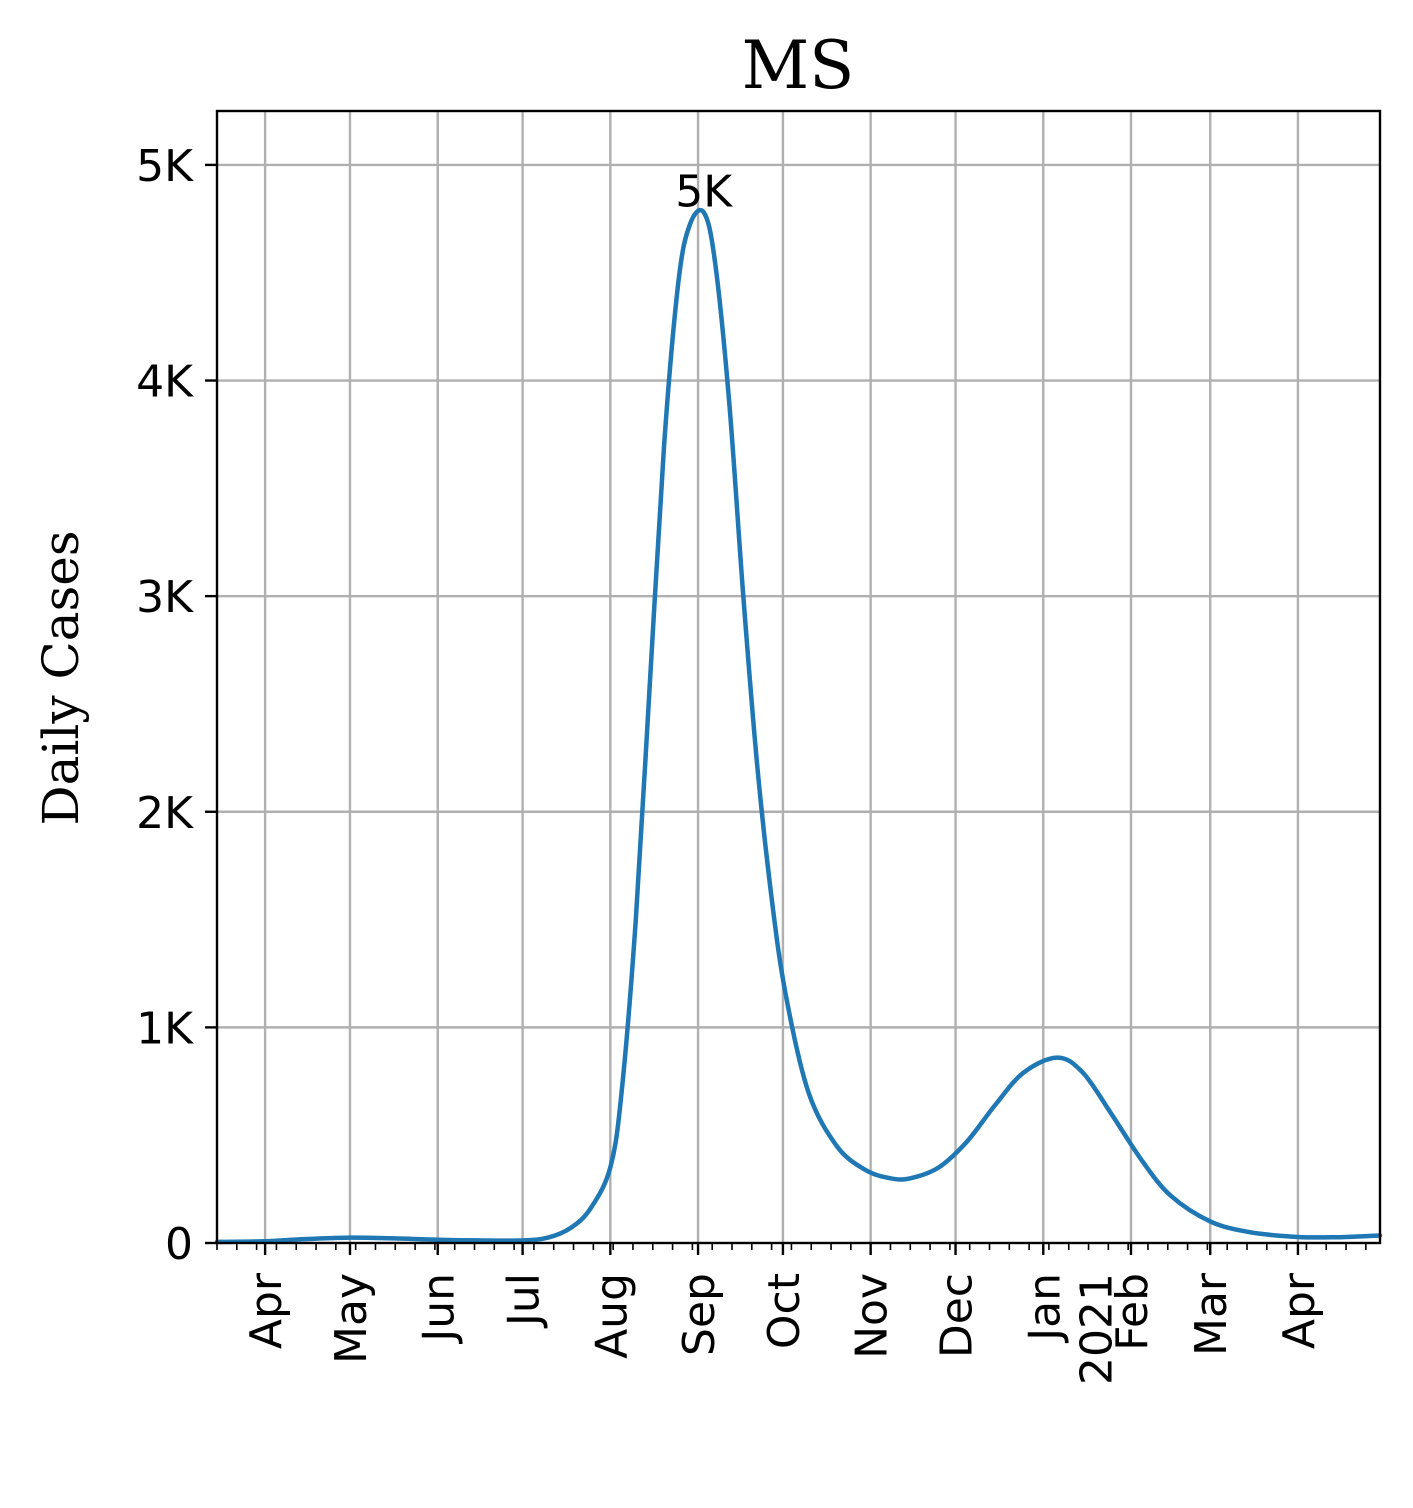  I want to click on peak-annotation: 5K, so click(704, 191).